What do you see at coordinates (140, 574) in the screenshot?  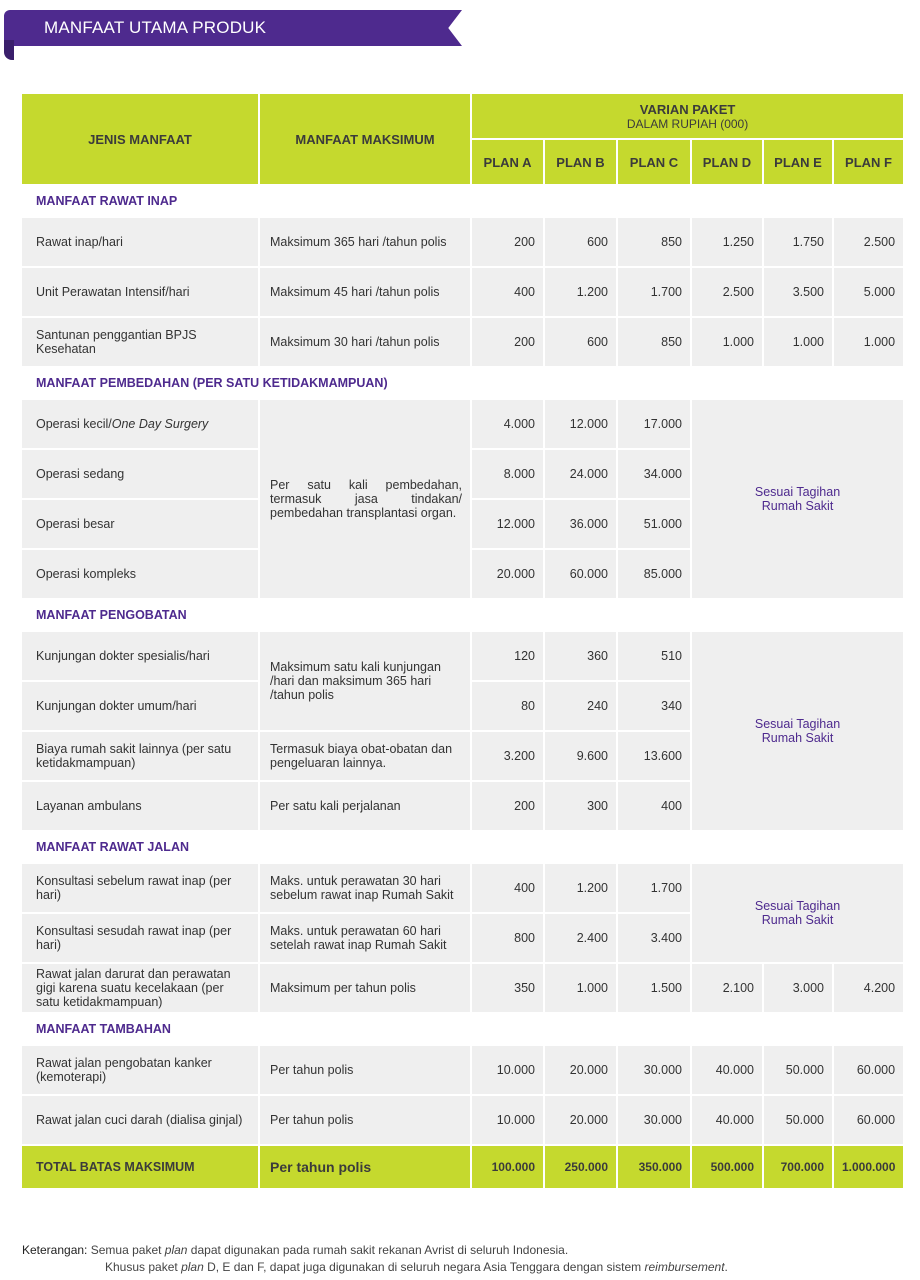 I see `benefit-name: Operasi kompleks` at bounding box center [140, 574].